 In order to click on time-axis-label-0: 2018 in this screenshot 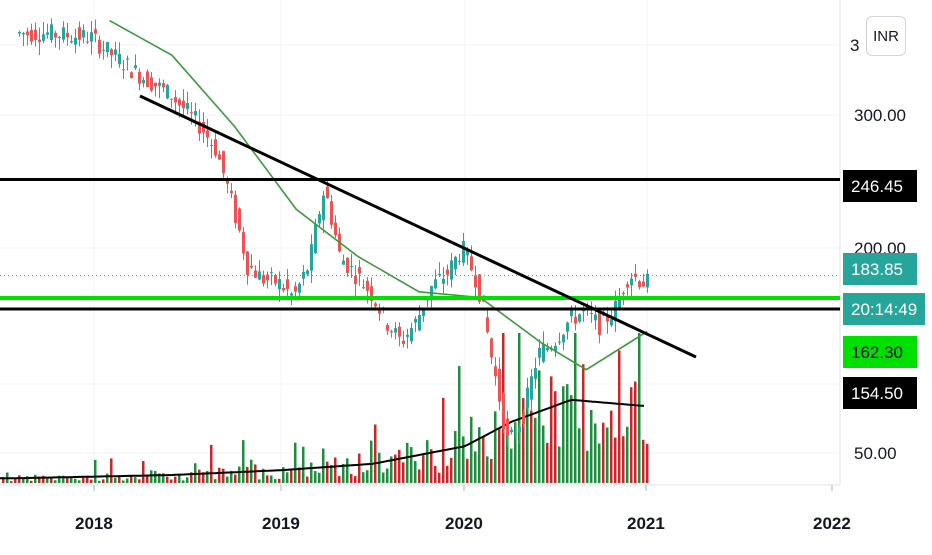, I will do `click(94, 523)`.